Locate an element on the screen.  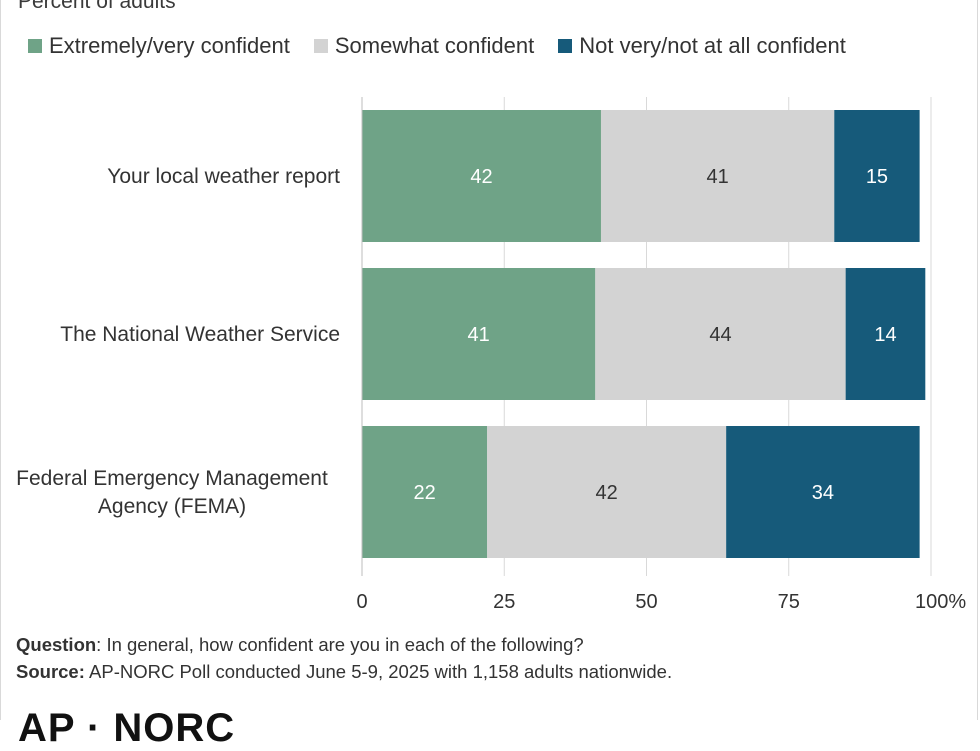
data-label: 22 is located at coordinates (424, 493).